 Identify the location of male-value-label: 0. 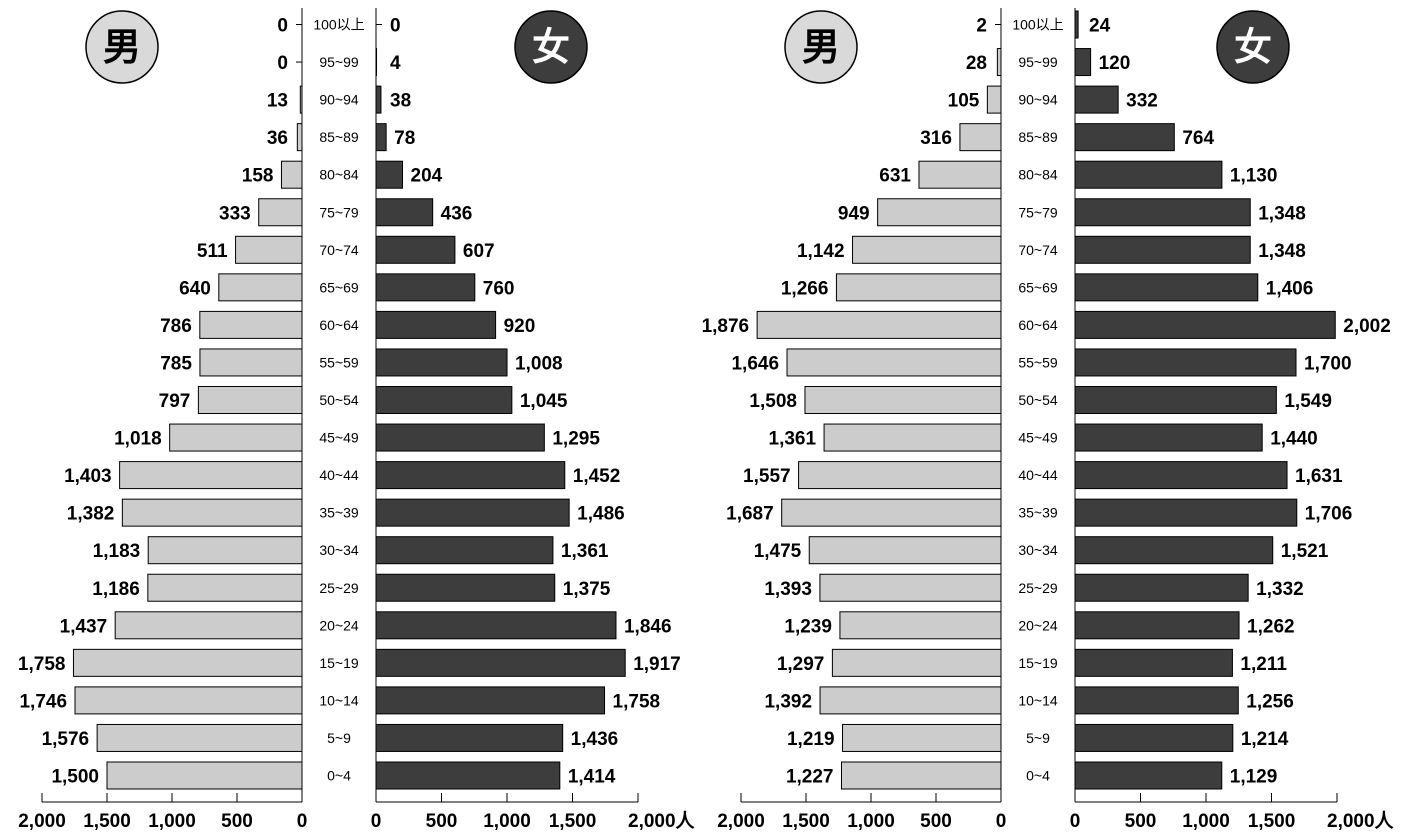
(282, 26).